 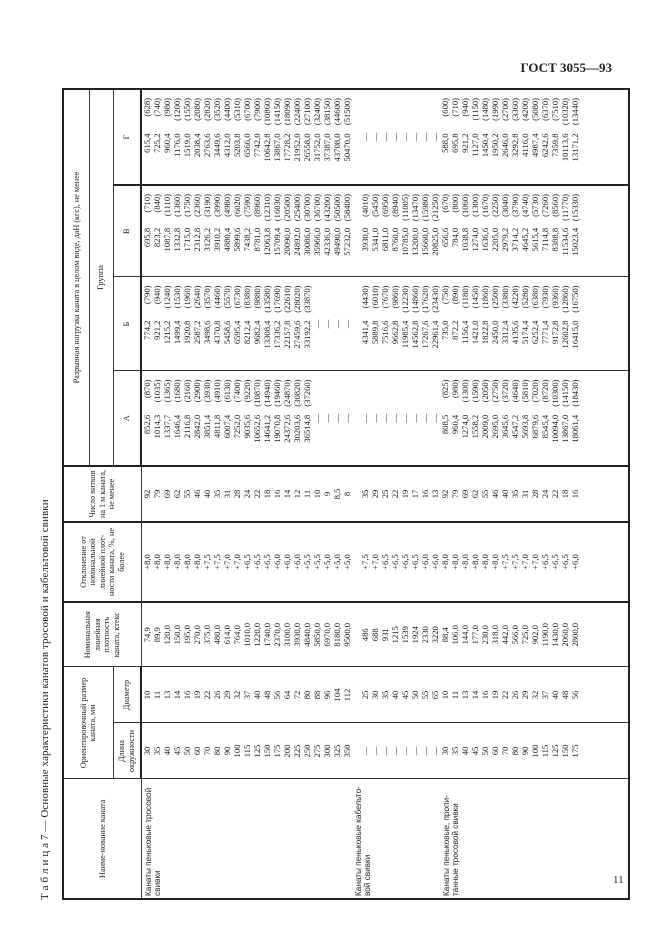 I want to click on load-value: 12063,8 (12310), so click(x=267, y=231).